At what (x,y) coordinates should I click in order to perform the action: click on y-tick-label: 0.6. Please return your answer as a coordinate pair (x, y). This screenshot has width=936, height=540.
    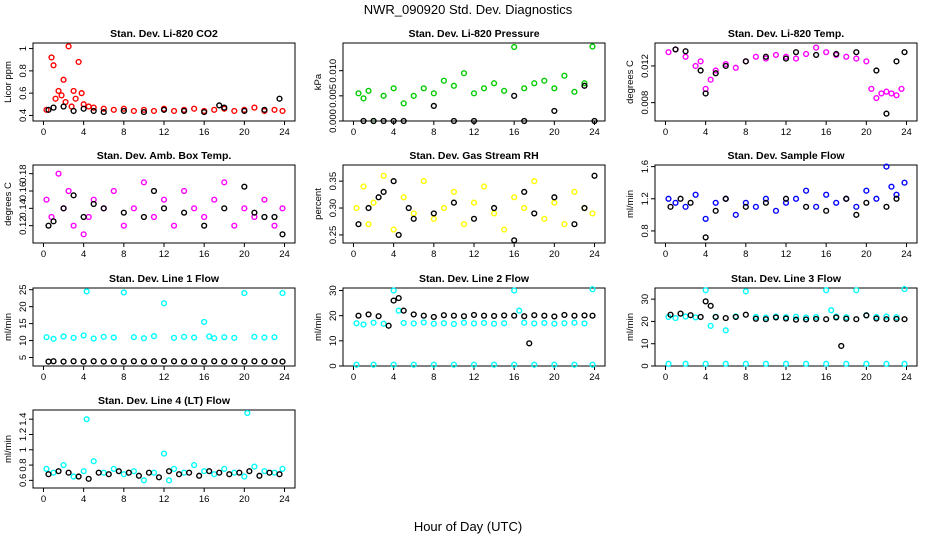
    Looking at the image, I should click on (23, 480).